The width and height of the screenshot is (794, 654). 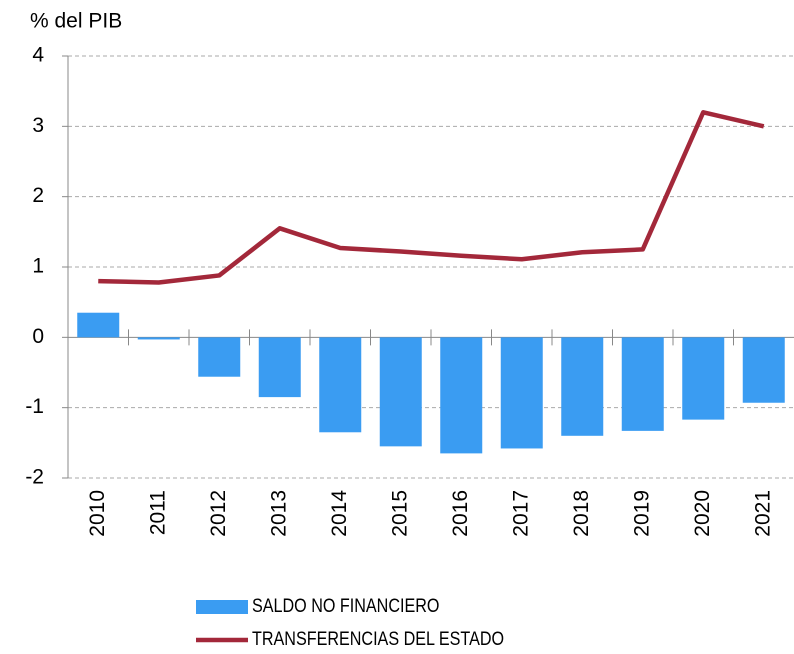 What do you see at coordinates (222, 607) in the screenshot?
I see `legend-swatch` at bounding box center [222, 607].